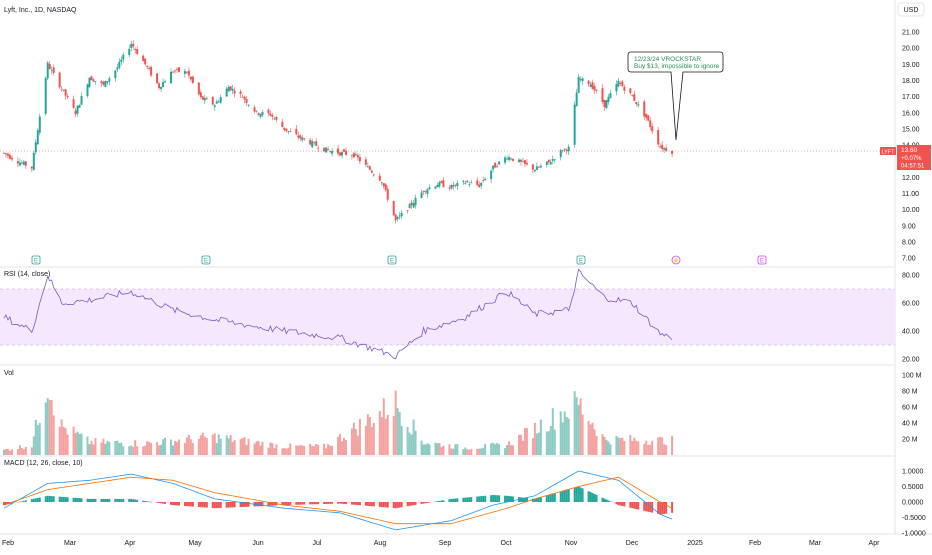  What do you see at coordinates (399, 260) in the screenshot?
I see `event-markers: E E E E ⚡ E` at bounding box center [399, 260].